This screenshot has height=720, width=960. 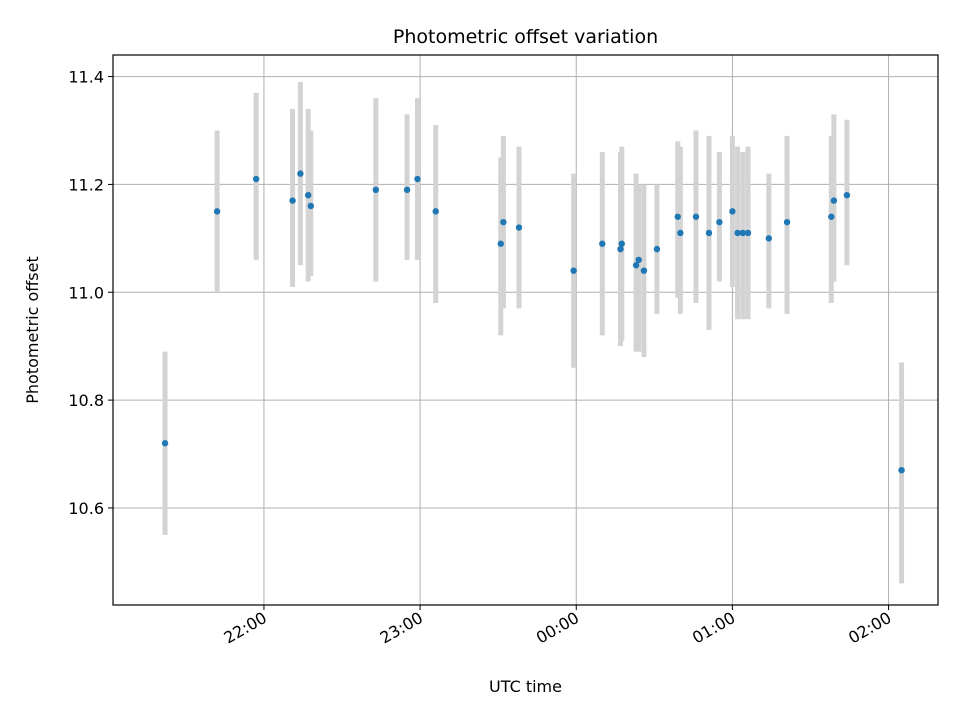 I want to click on y-axis-ticks: 10.6 10.8 11.0 11.2 11.4, so click(x=90, y=293).